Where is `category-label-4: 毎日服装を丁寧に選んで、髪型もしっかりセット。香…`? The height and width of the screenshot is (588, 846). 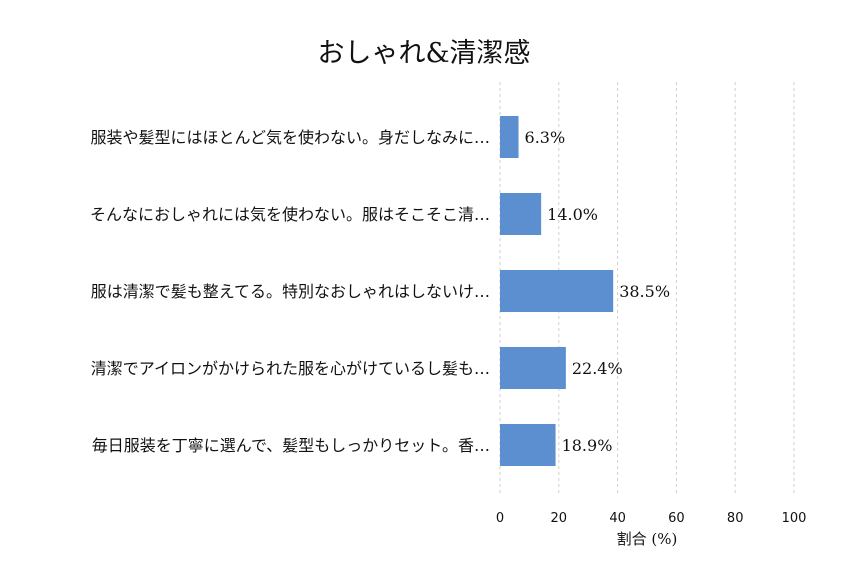 category-label-4: 毎日服装を丁寧に選んで、髪型もしっかりセット。香… is located at coordinates (291, 445).